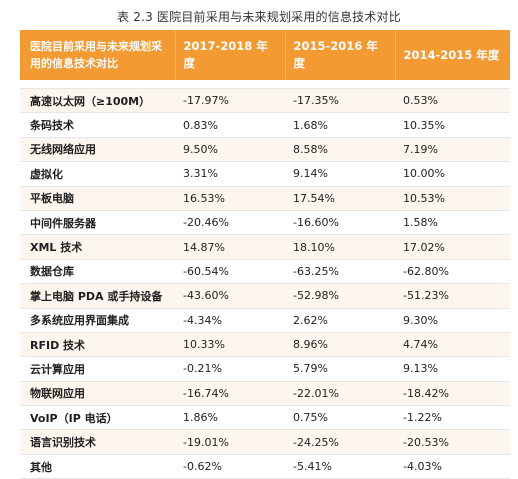 The image size is (518, 479). What do you see at coordinates (452, 320) in the screenshot?
I see `value-2014-2015-cell: 9.30%` at bounding box center [452, 320].